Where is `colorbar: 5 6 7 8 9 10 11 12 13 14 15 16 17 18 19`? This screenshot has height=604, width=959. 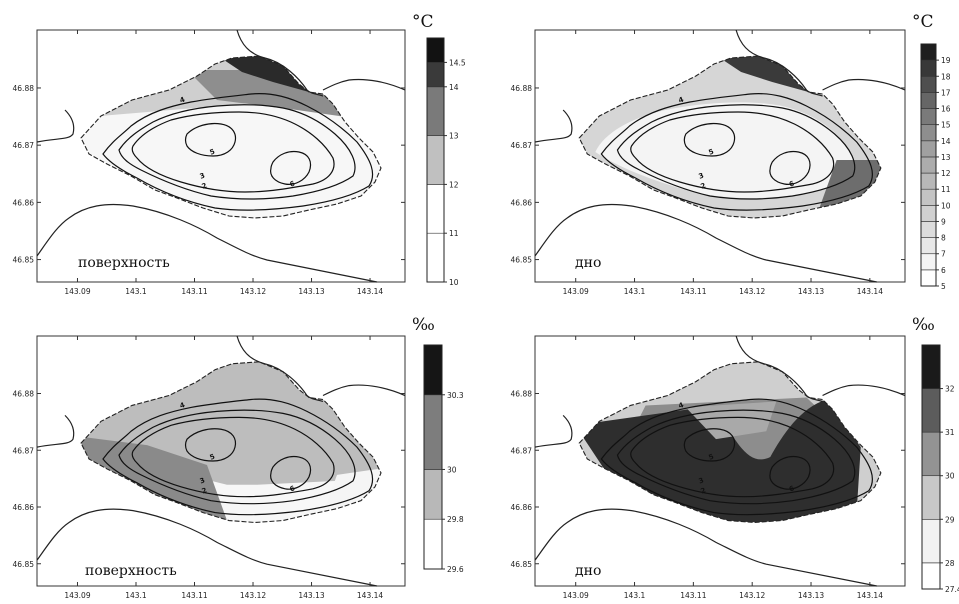
colorbar: 5 6 7 8 9 10 11 12 13 14 15 16 17 18 19 is located at coordinates (935, 167).